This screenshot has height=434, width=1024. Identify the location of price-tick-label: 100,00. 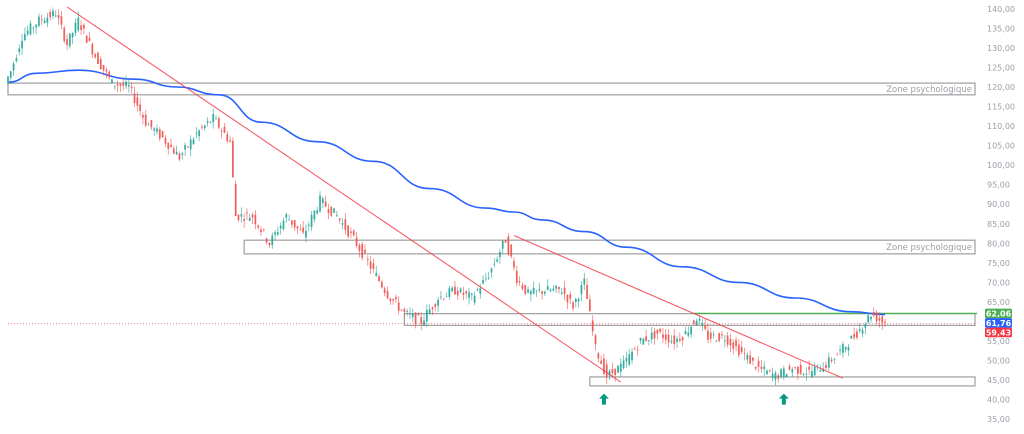
(1001, 165).